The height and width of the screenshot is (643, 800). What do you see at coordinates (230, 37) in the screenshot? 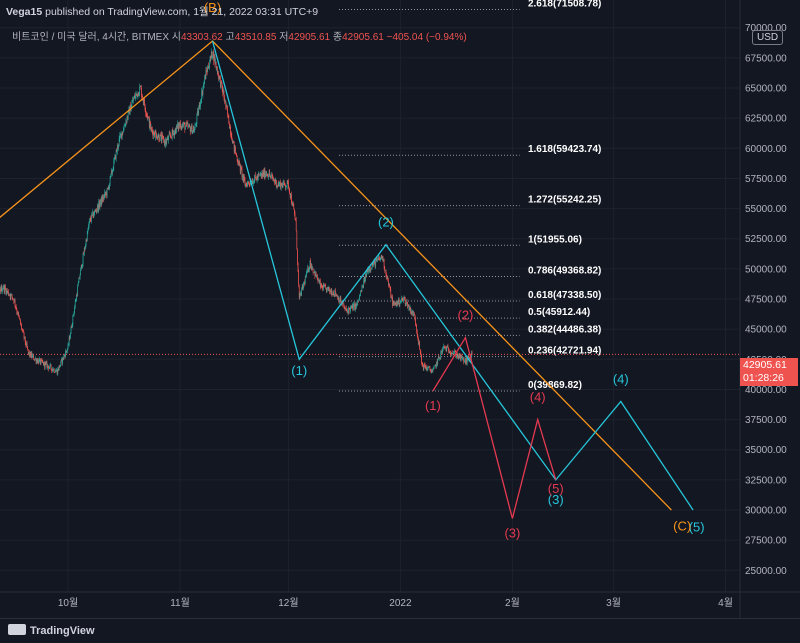
I see `high-label: 고` at bounding box center [230, 37].